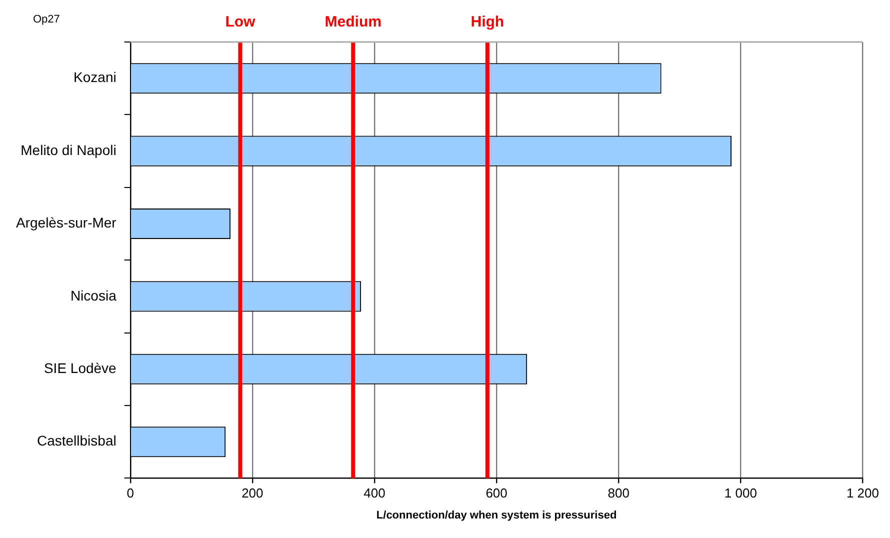 The image size is (890, 538). What do you see at coordinates (46, 20) in the screenshot?
I see `text: Op27` at bounding box center [46, 20].